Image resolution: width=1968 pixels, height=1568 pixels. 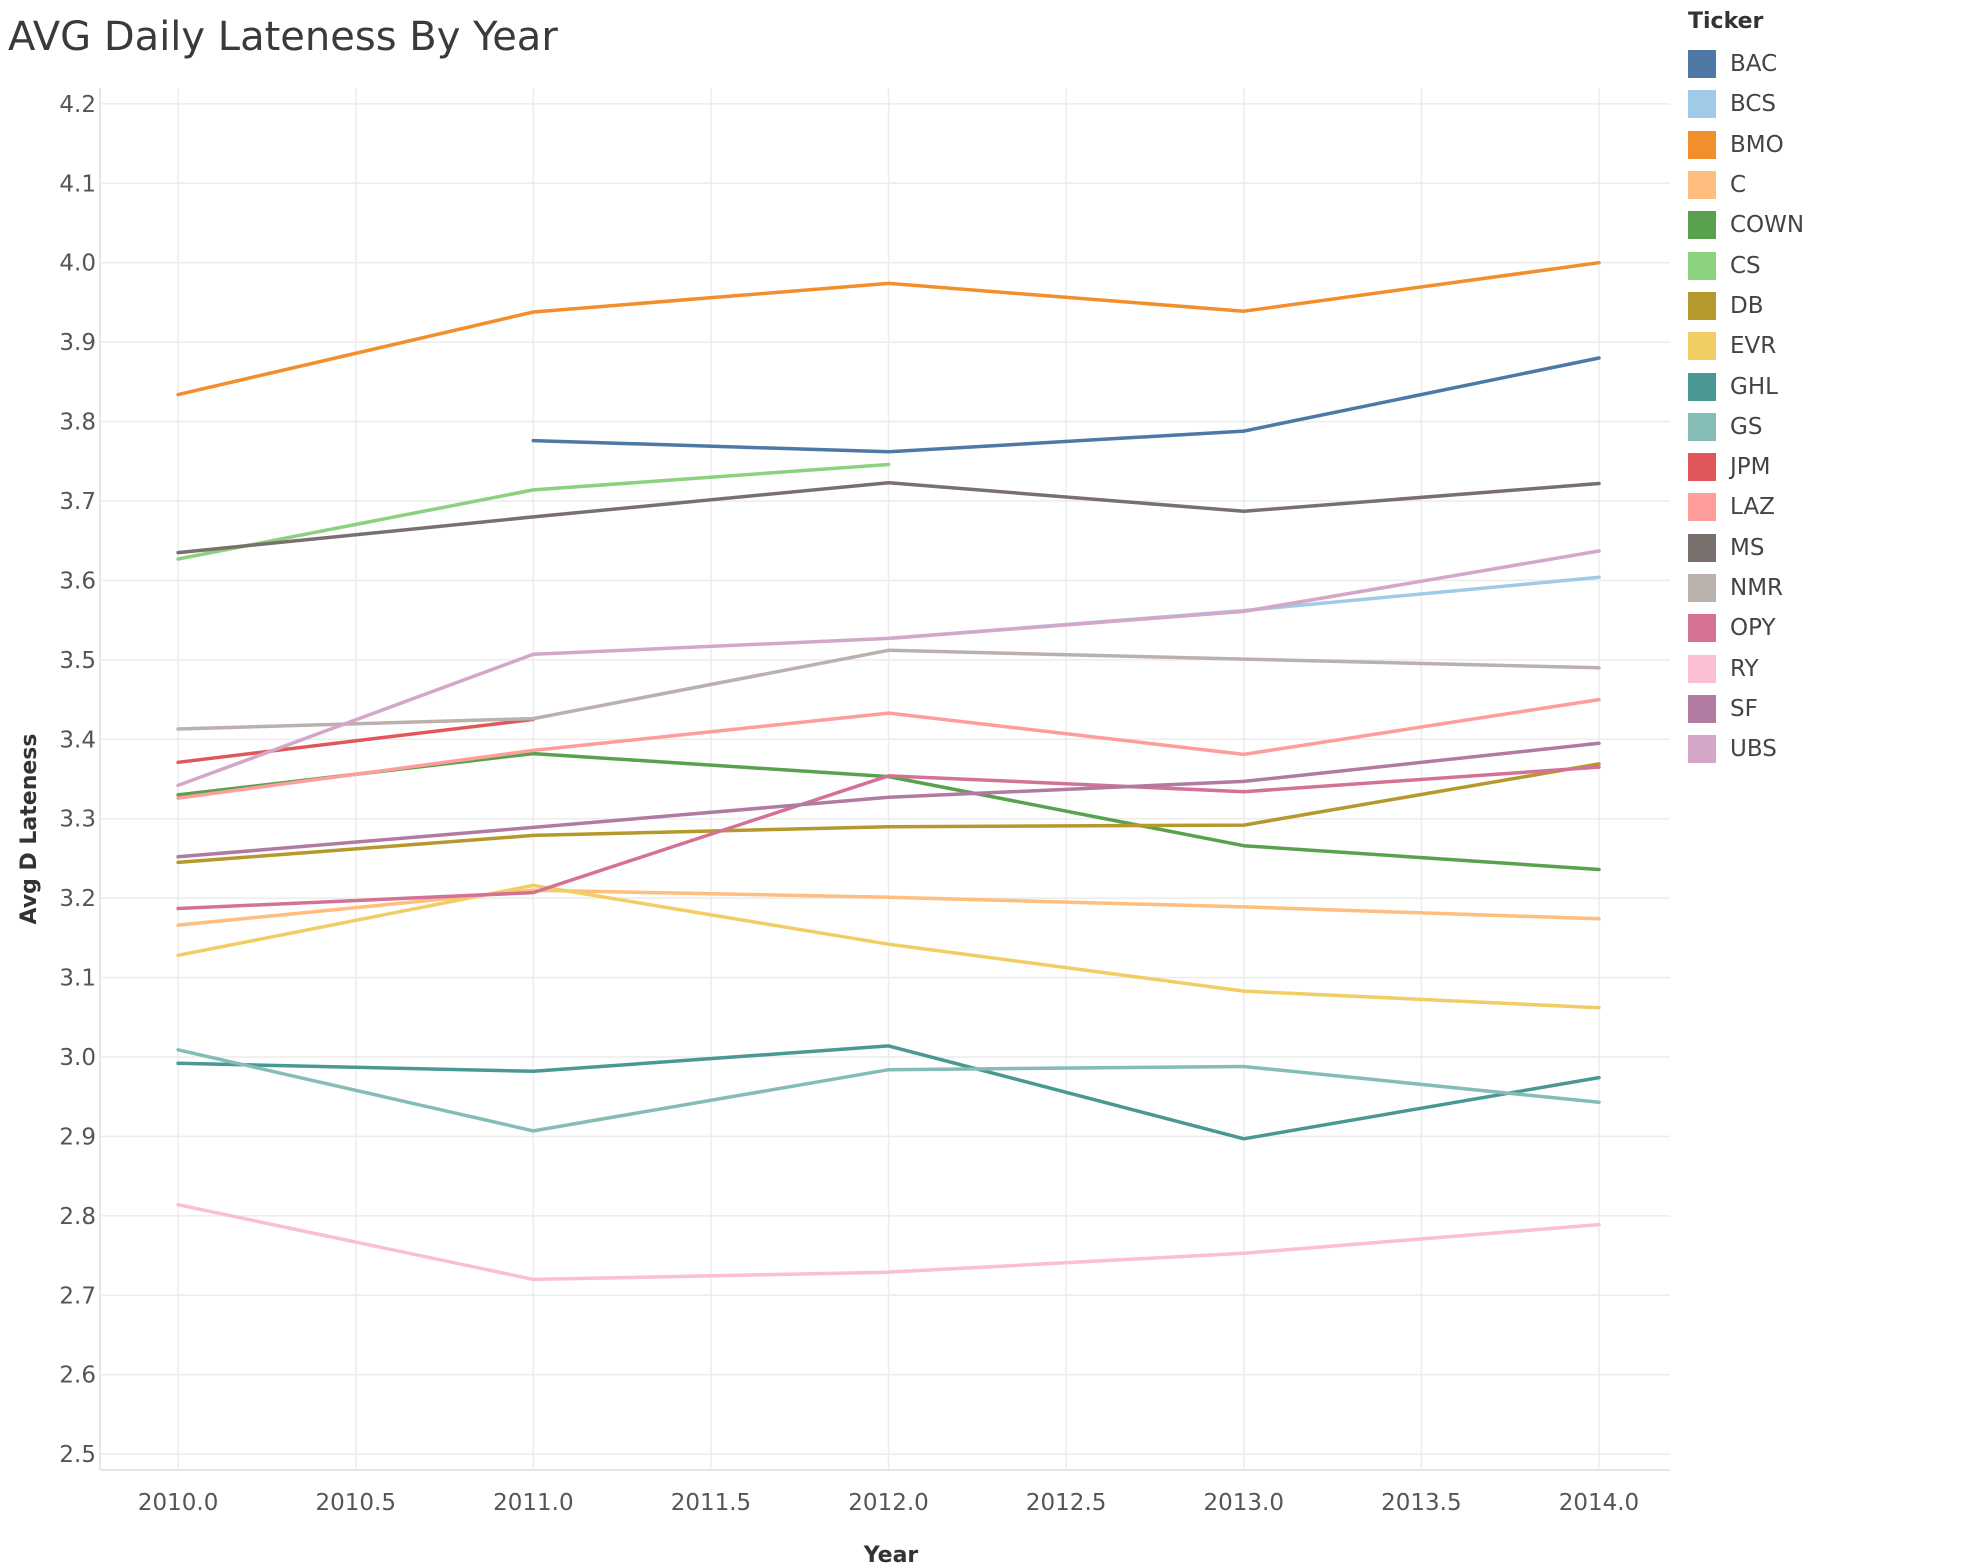 I want to click on legend-label: JPM, so click(x=1750, y=467).